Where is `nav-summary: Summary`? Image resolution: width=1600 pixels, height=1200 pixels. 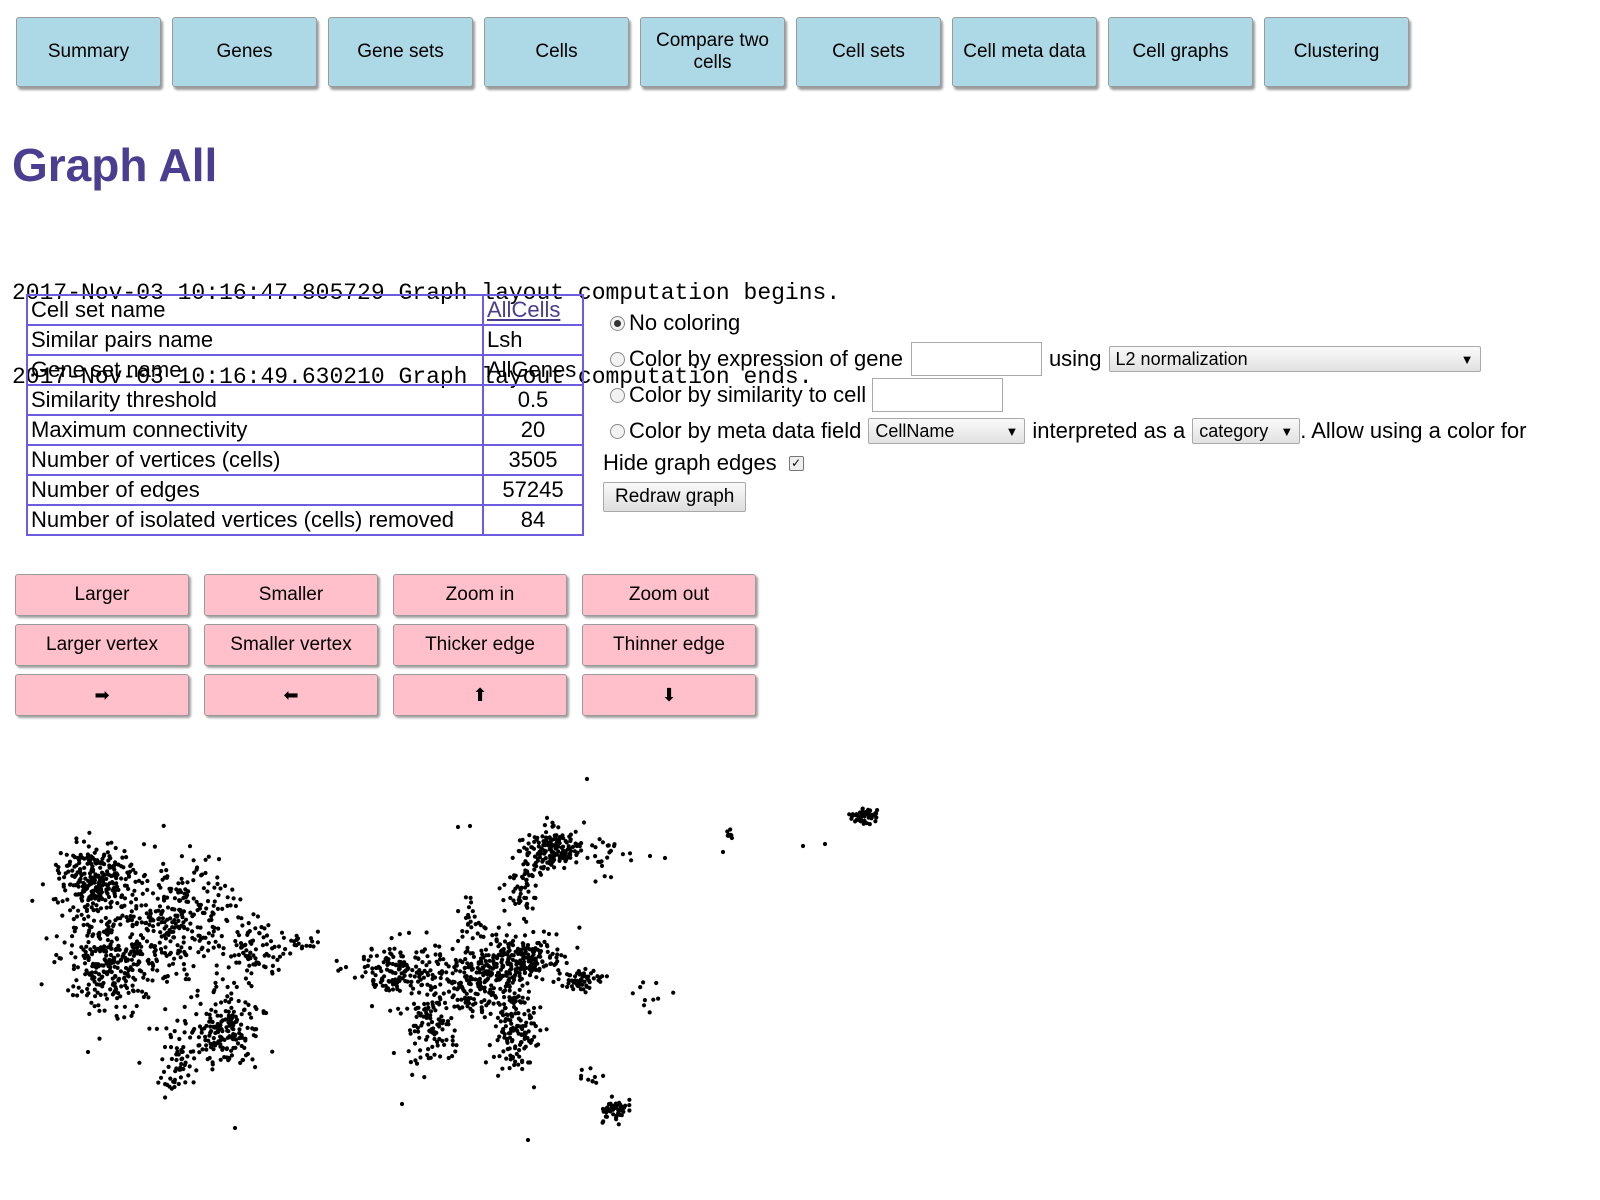
nav-summary: Summary is located at coordinates (88, 52).